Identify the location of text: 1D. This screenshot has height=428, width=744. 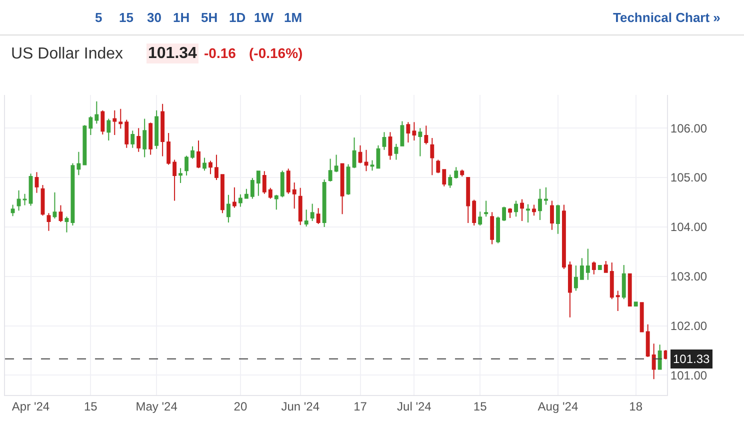
(237, 17).